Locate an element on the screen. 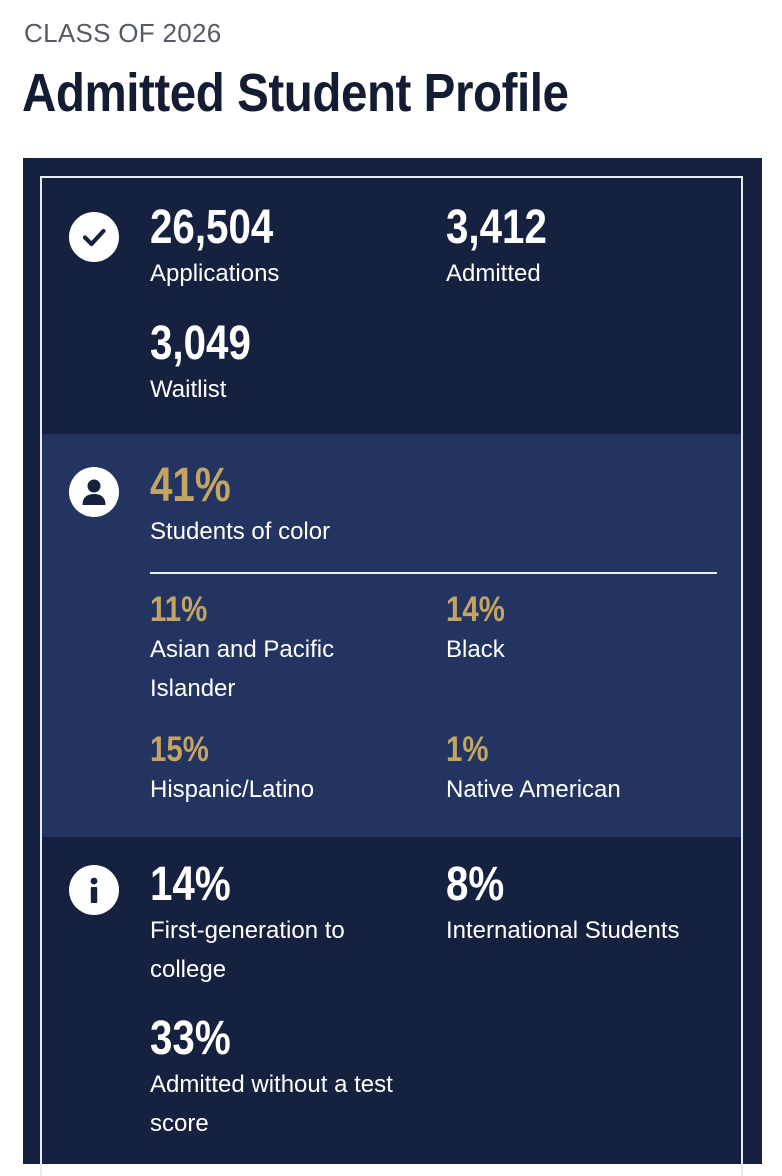 The height and width of the screenshot is (1176, 782). stat-label: Applications is located at coordinates (215, 273).